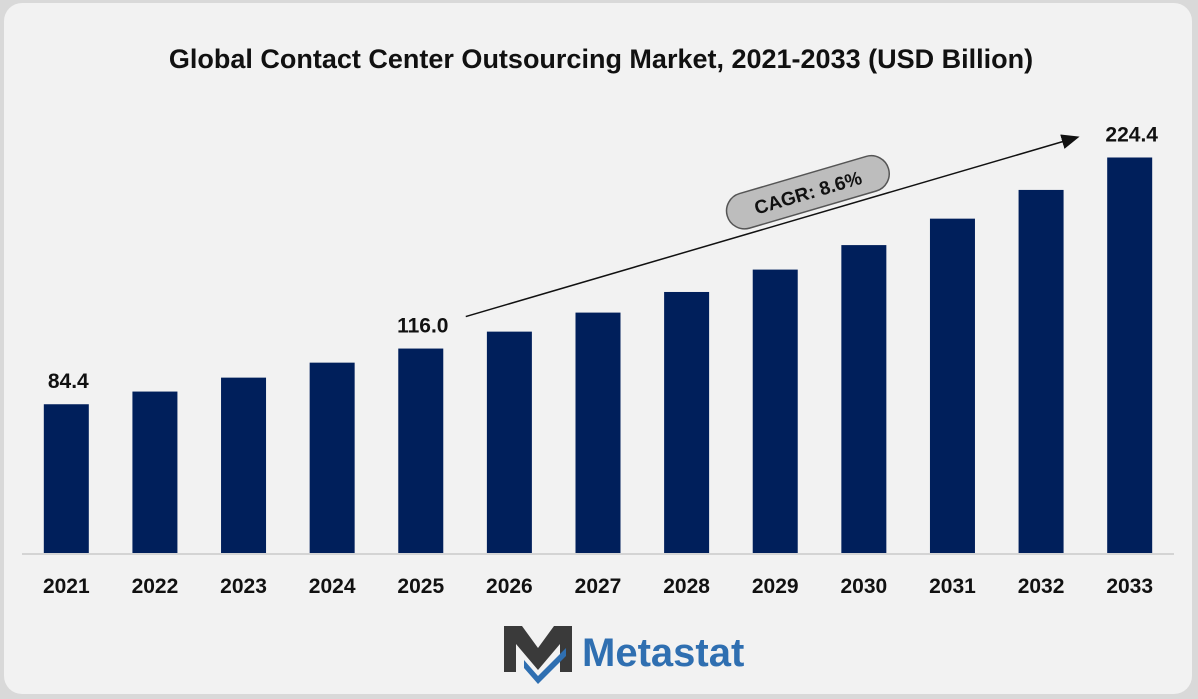  What do you see at coordinates (420, 586) in the screenshot?
I see `x-tick-label-2025: 2025` at bounding box center [420, 586].